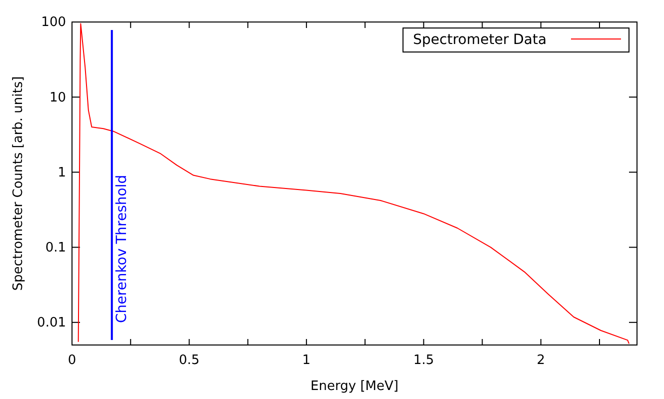 This screenshot has width=664, height=399. Describe the element at coordinates (189, 360) in the screenshot. I see `x-tick-label: 0.5` at that location.